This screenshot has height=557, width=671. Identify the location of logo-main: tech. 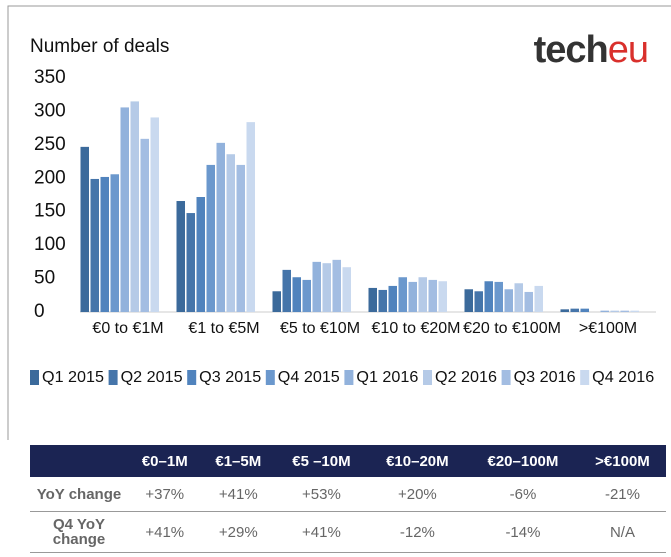
(571, 50).